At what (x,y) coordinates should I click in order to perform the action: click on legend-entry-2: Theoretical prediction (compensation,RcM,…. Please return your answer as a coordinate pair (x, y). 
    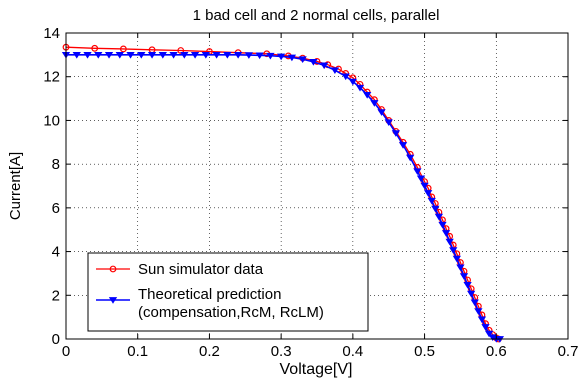
    Looking at the image, I should click on (210, 303).